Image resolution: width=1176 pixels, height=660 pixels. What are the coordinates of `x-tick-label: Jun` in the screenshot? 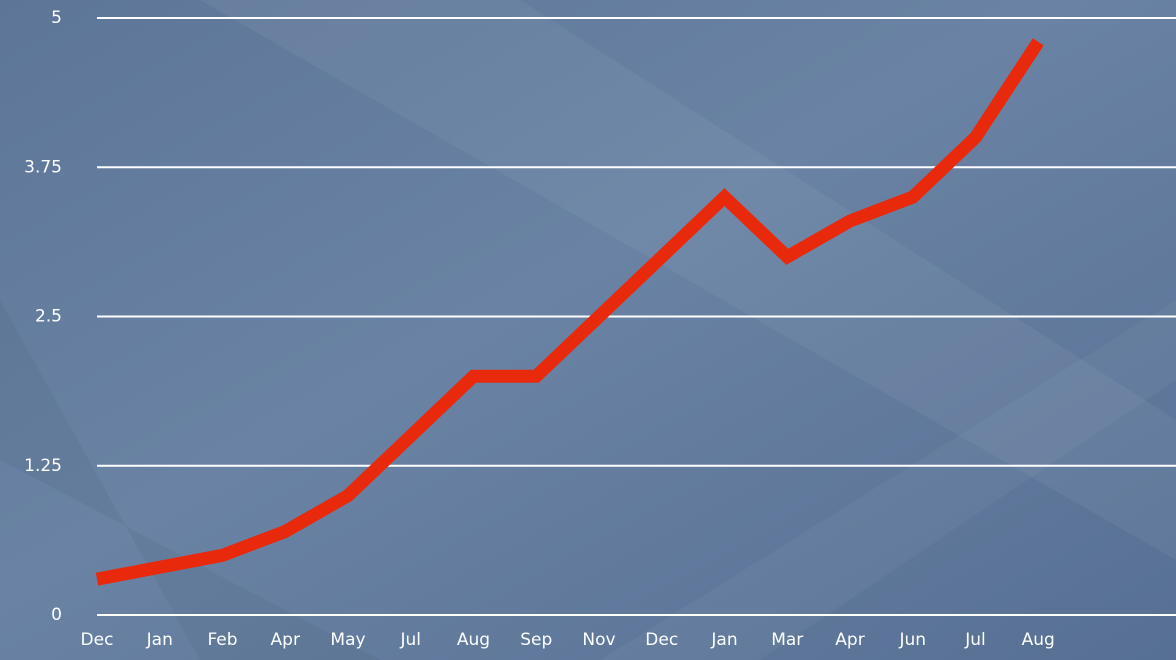 It's located at (912, 640).